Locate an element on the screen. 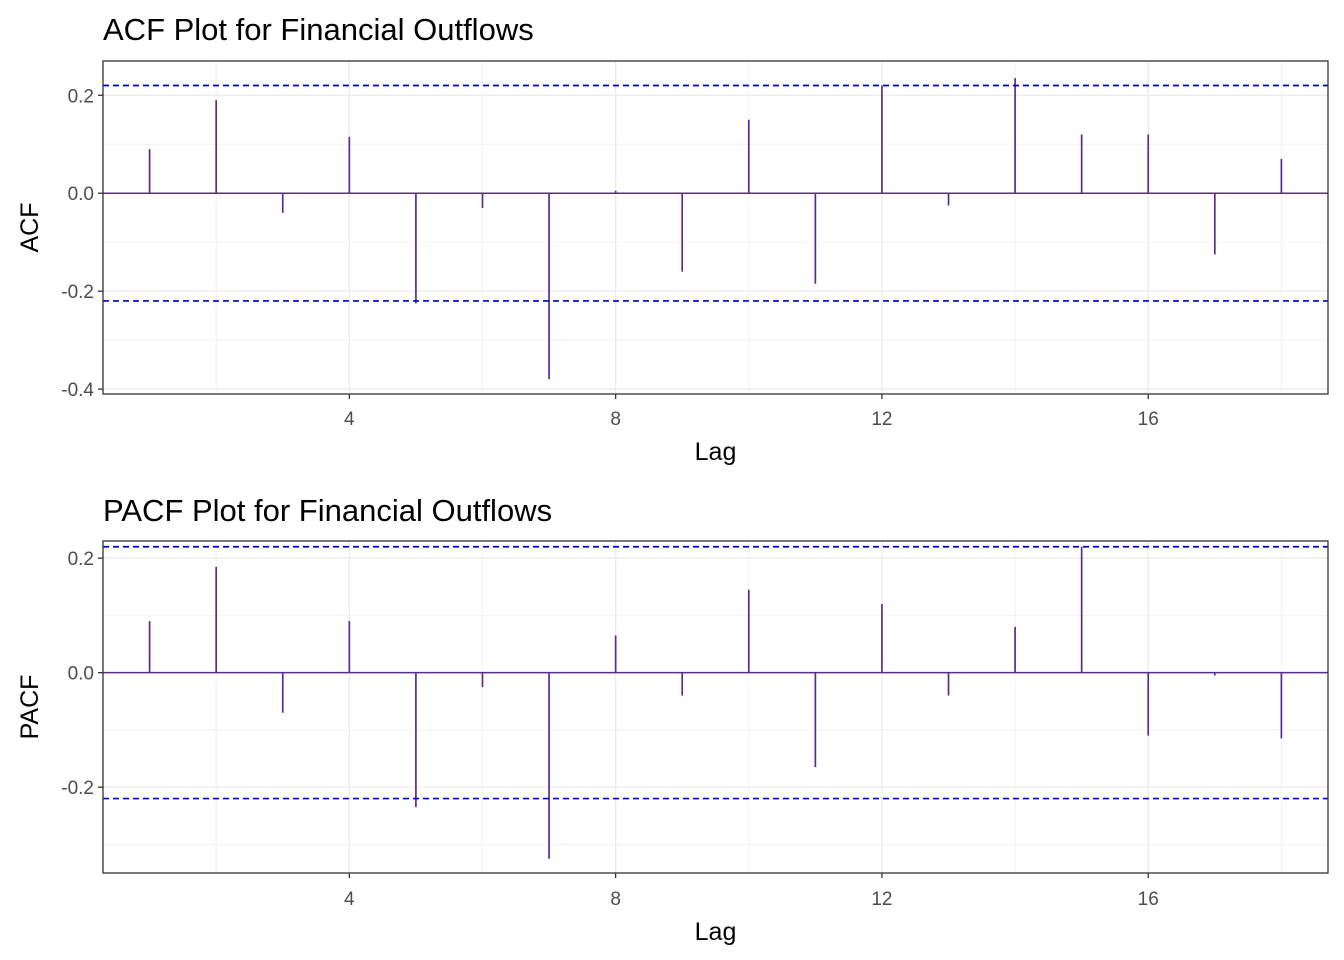  acf-x-axis-title: Lag is located at coordinates (716, 452).